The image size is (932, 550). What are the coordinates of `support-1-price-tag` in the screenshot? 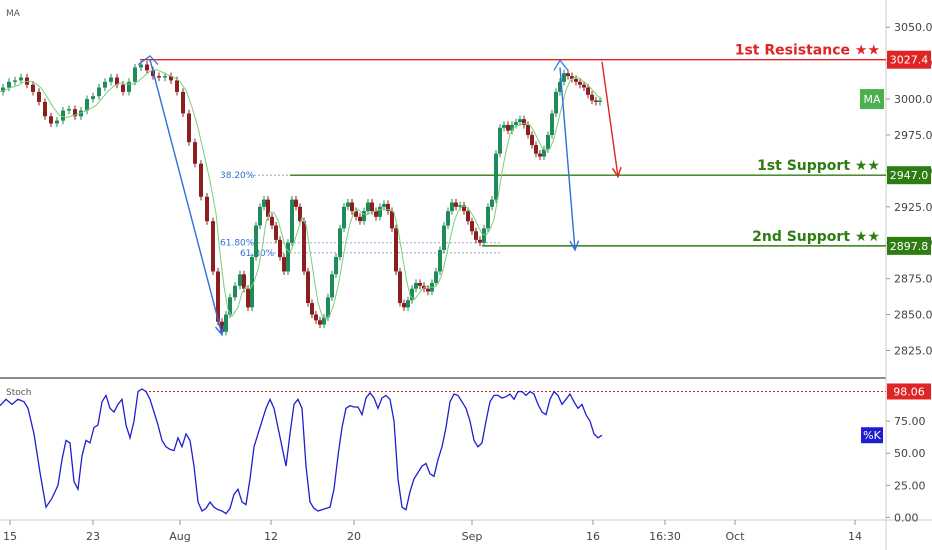 It's located at (909, 175).